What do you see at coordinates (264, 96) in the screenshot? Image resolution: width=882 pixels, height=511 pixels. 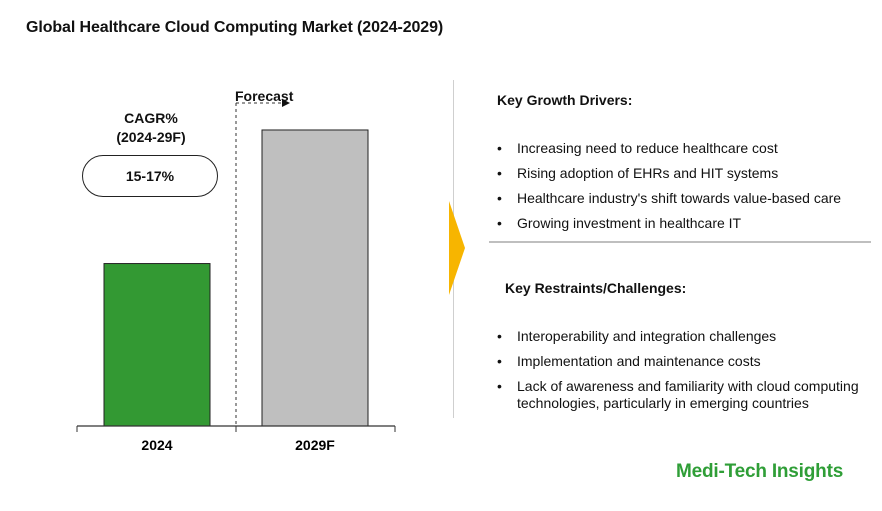 I see `forecast-label: Forecast` at bounding box center [264, 96].